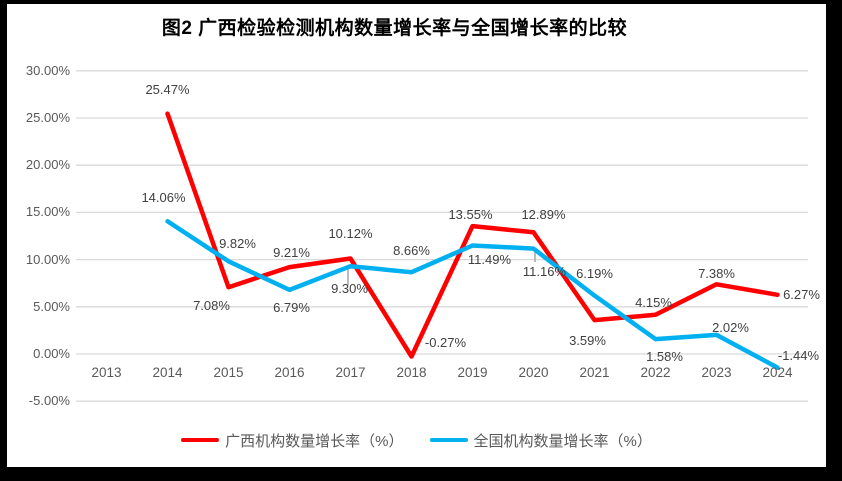  What do you see at coordinates (664, 356) in the screenshot?
I see `data-label-national: 1.58%` at bounding box center [664, 356].